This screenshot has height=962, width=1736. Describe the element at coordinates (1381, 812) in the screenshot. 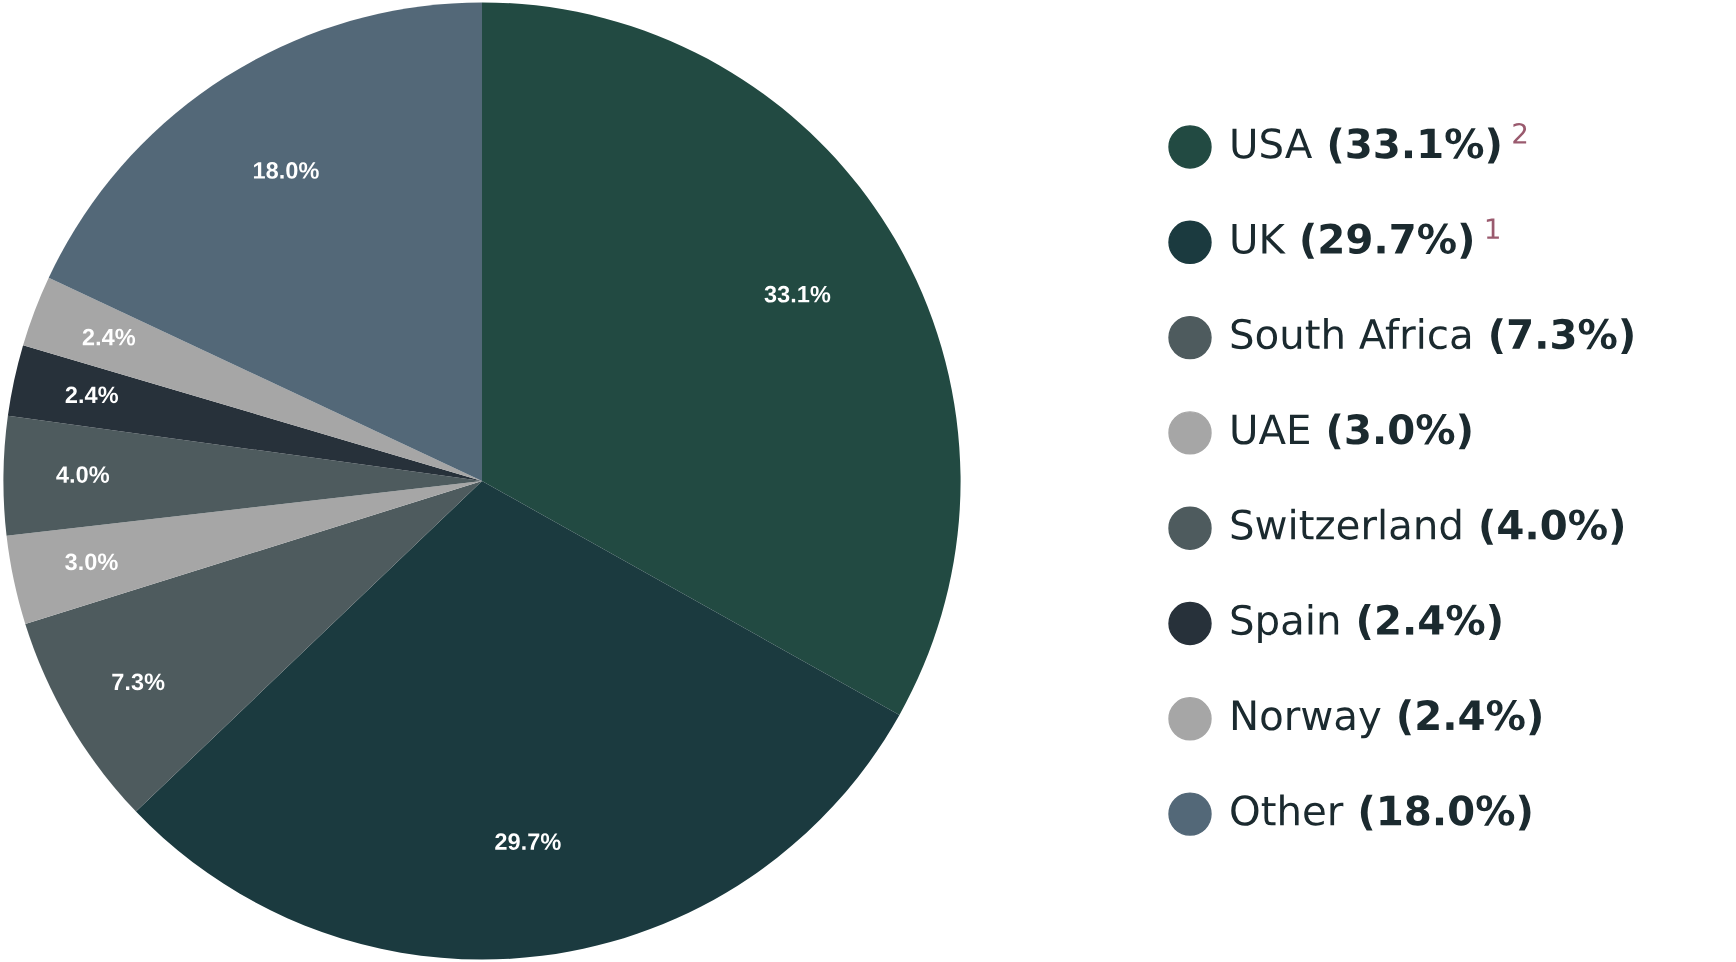

I see `legend-label: Other (18.0%)` at that location.